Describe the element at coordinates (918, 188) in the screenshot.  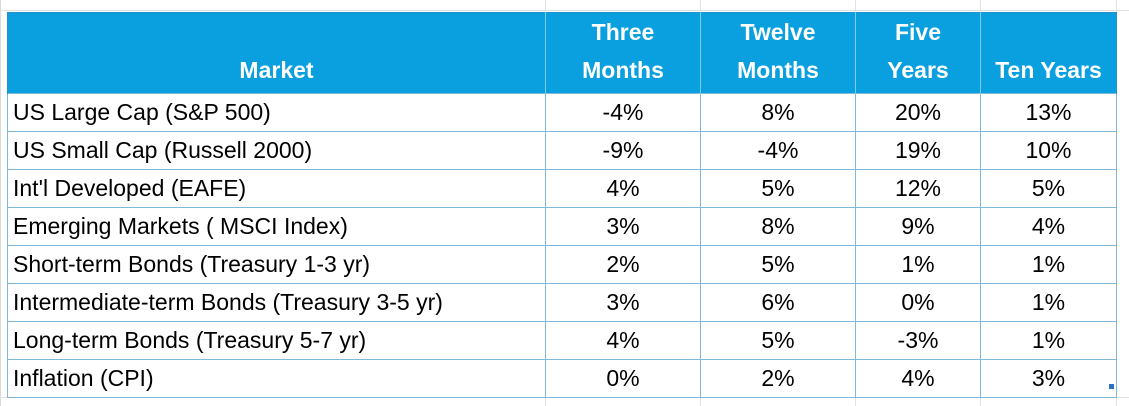
I see `cell-five-years: 12%` at that location.